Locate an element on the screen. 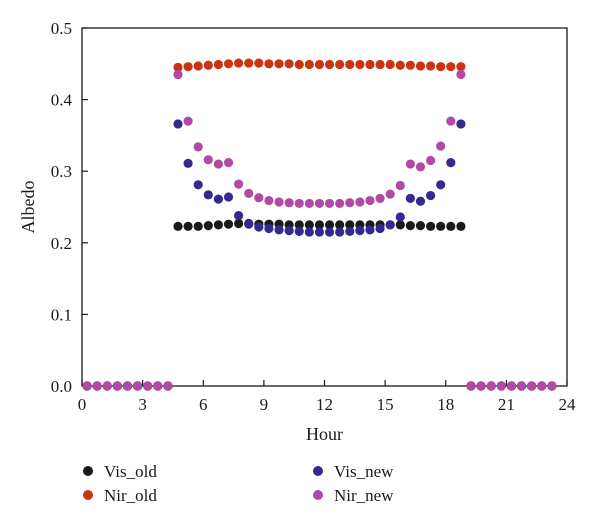 Image resolution: width=600 pixels, height=526 pixels. x-tick-label: 12 is located at coordinates (324, 404).